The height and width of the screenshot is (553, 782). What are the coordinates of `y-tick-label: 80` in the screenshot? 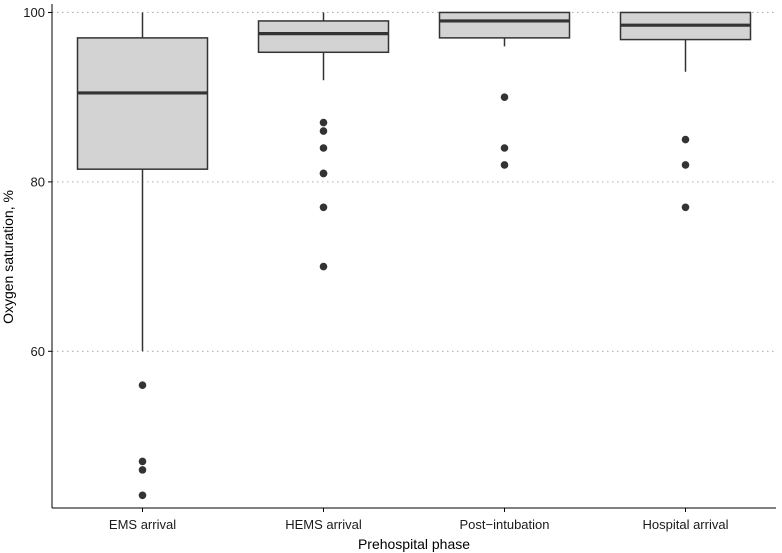 It's located at (38, 181).